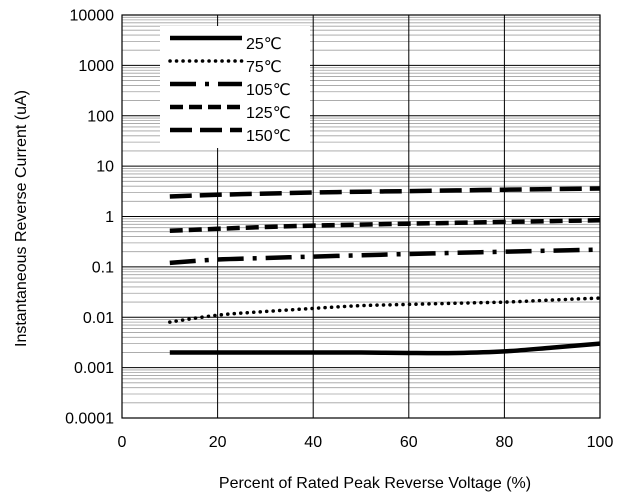 This screenshot has width=628, height=497. I want to click on x-tick-label: 20, so click(218, 442).